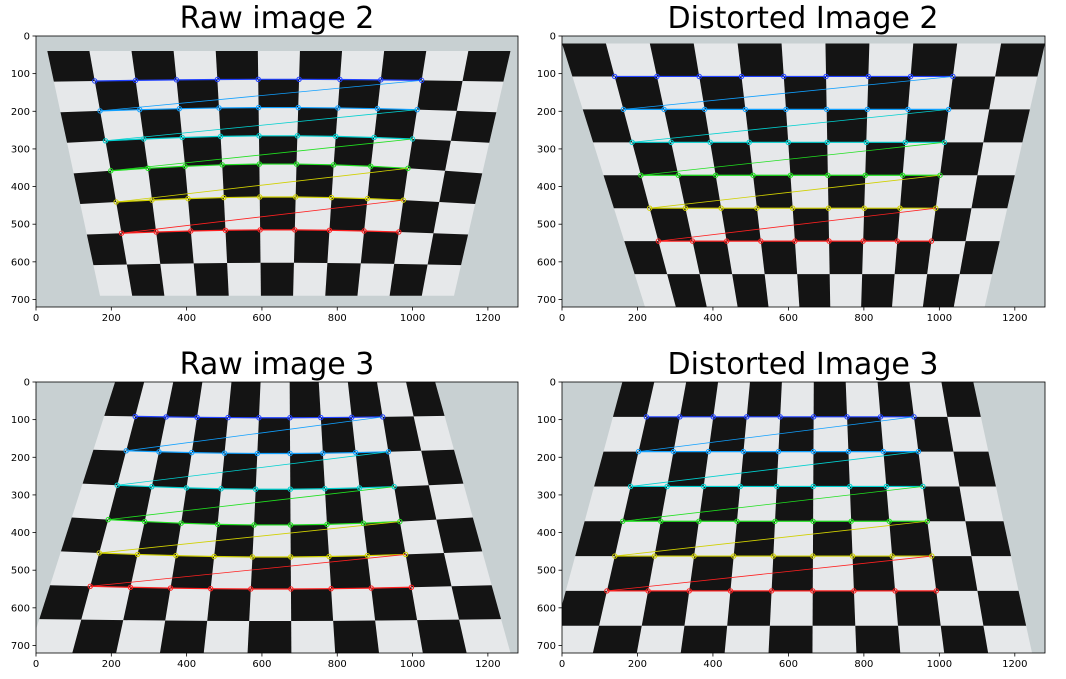  Describe the element at coordinates (412, 318) in the screenshot. I see `x-tick-label: 1000` at that location.